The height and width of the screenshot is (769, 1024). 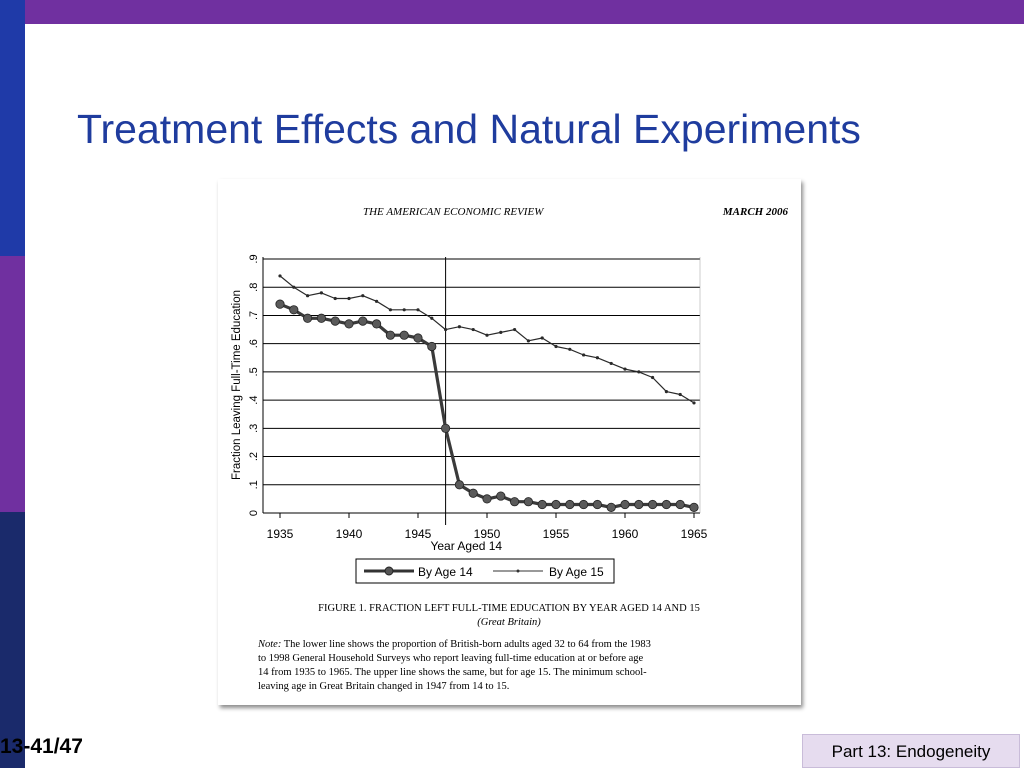 What do you see at coordinates (254, 343) in the screenshot?
I see `y-tick-label: .6` at bounding box center [254, 343].